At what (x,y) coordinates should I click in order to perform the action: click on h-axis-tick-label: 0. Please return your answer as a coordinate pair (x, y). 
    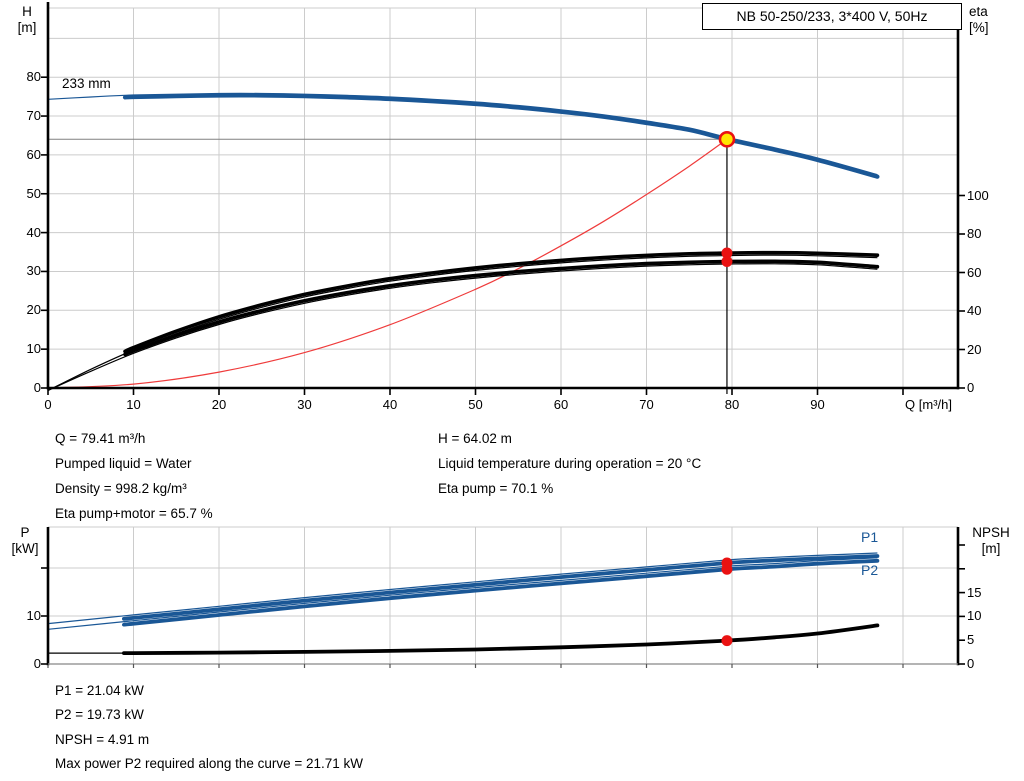
    Looking at the image, I should click on (37, 387).